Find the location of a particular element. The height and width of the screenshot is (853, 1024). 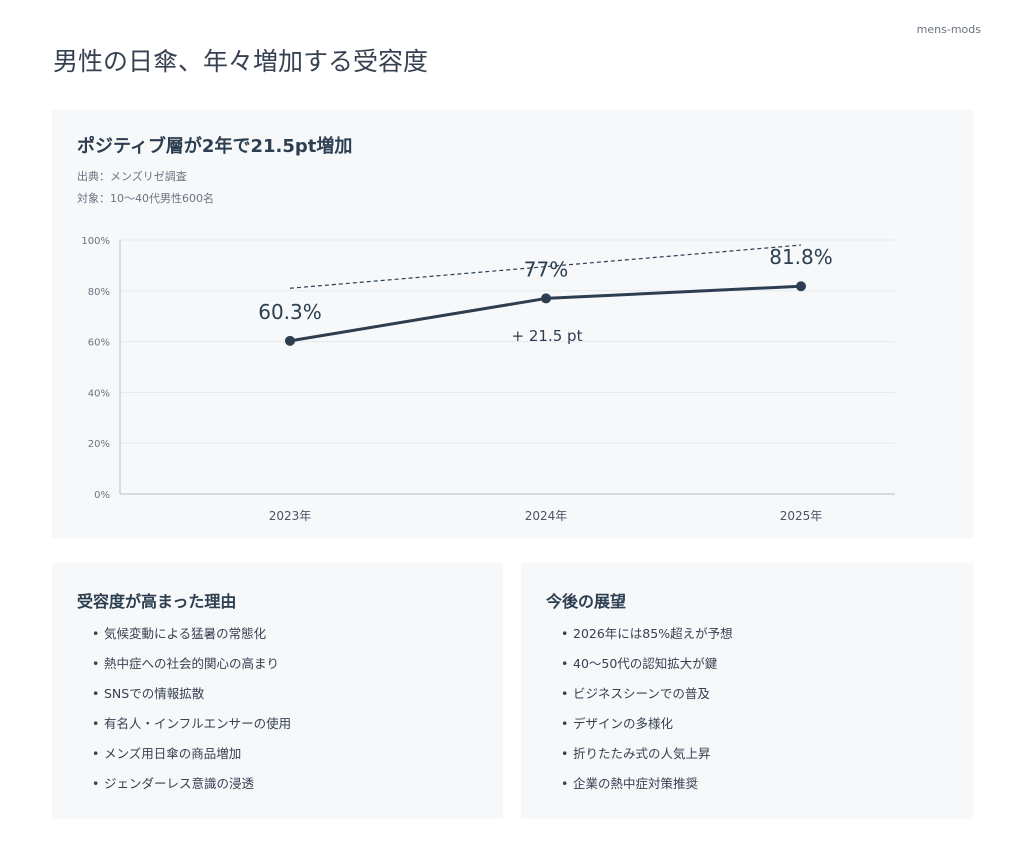

chart-trendline is located at coordinates (545, 266).